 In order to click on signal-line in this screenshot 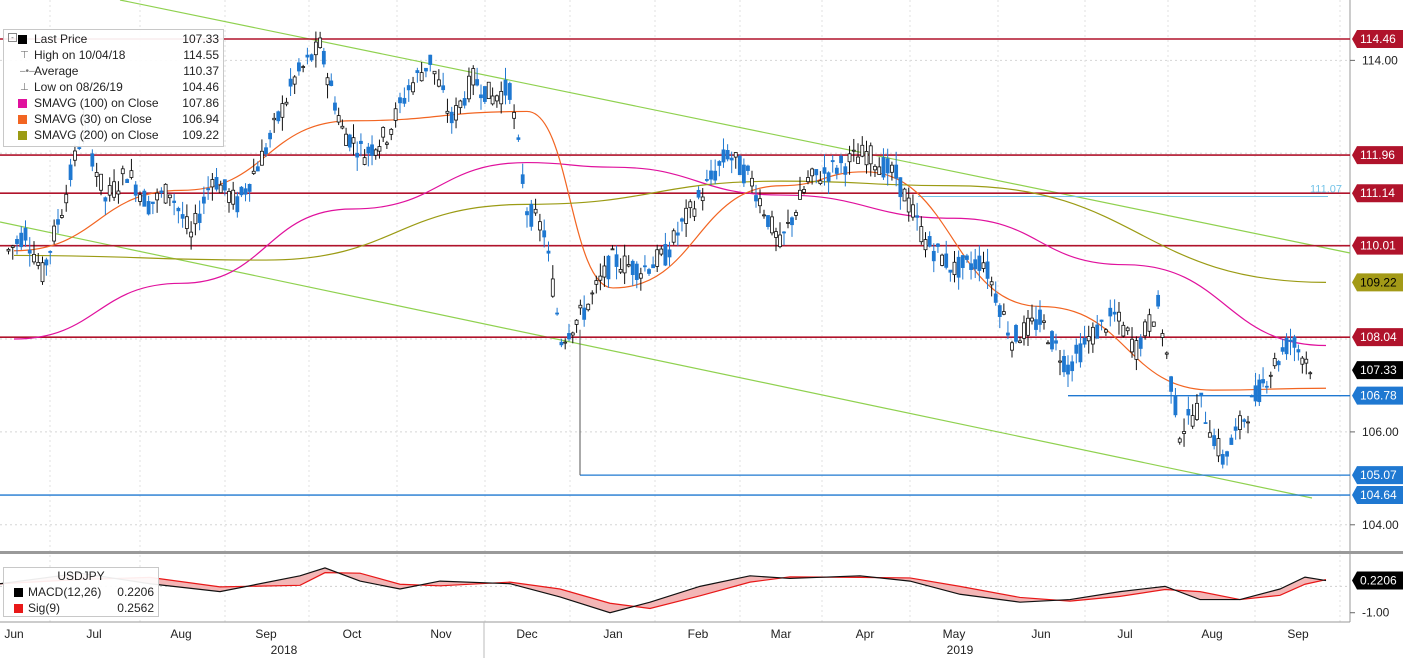, I will do `click(663, 591)`.